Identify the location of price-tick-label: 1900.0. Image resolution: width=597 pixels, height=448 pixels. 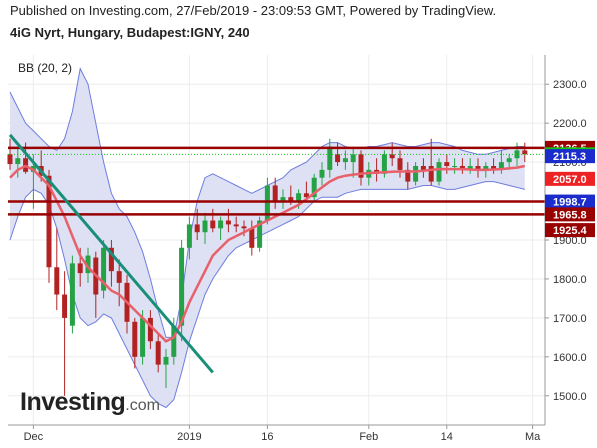
(570, 241).